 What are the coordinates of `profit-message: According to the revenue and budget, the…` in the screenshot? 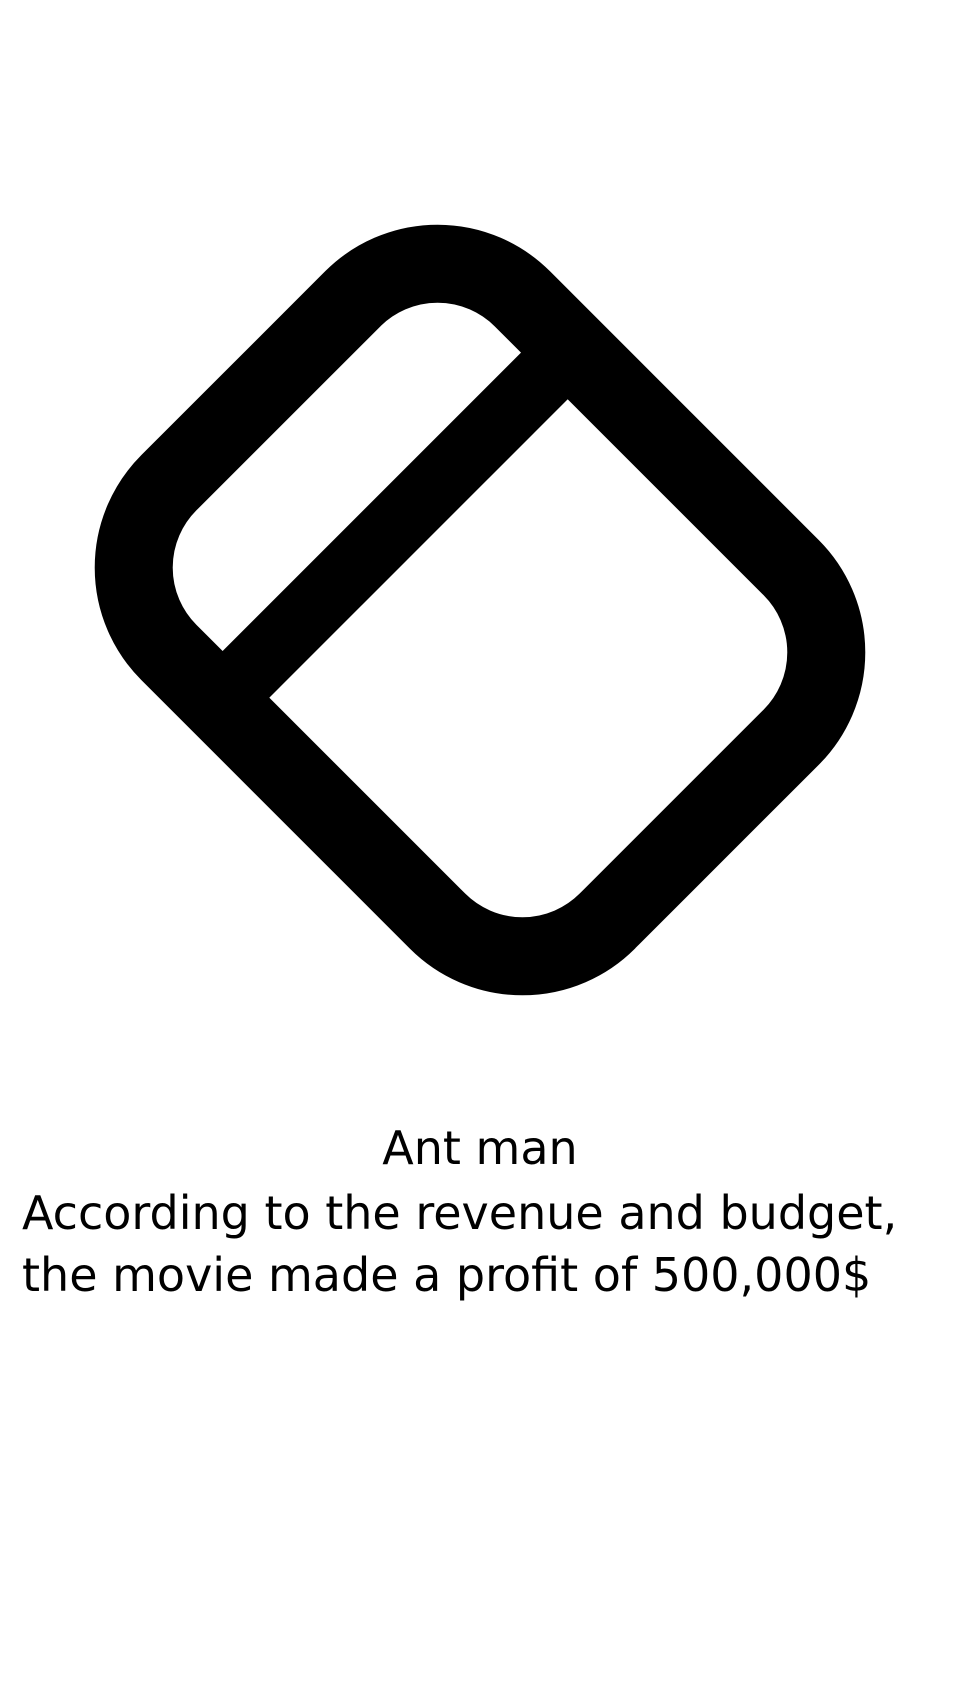 It's located at (460, 1244).